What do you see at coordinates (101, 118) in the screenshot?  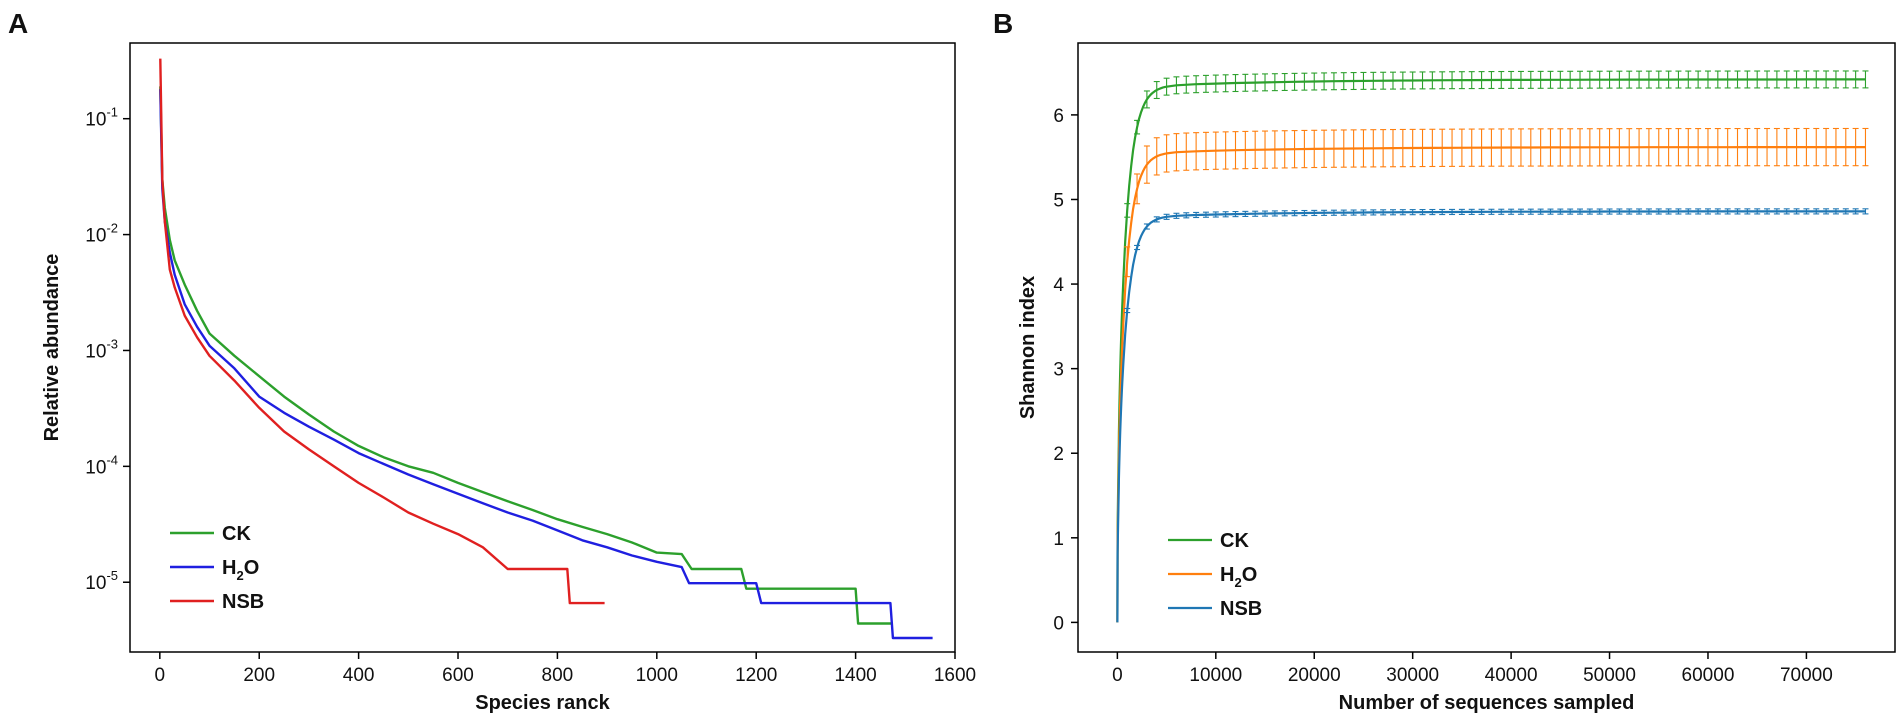 I see `panel-a-y-tick-label-4: 10⁻¹` at bounding box center [101, 118].